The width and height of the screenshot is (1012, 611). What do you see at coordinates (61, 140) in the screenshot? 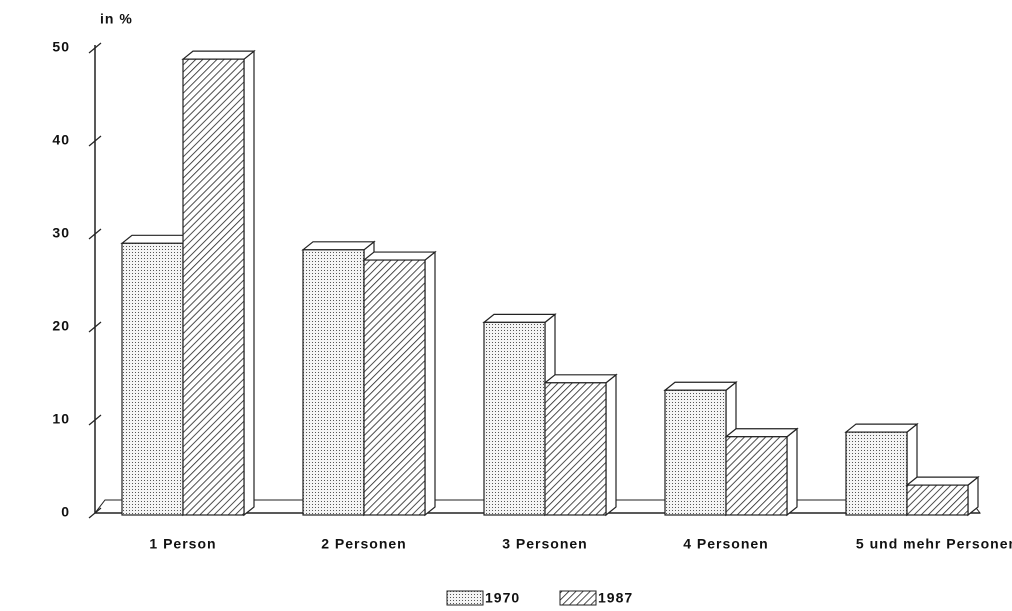
I see `y-tick-label: 40` at bounding box center [61, 140].